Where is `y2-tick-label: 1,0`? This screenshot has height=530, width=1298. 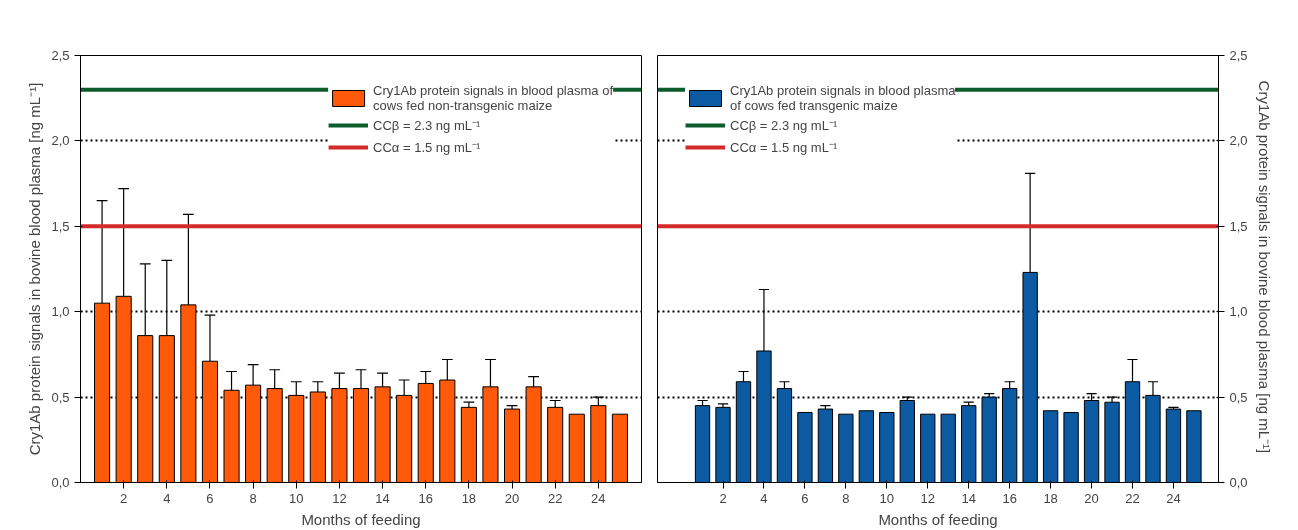 y2-tick-label: 1,0 is located at coordinates (1238, 312).